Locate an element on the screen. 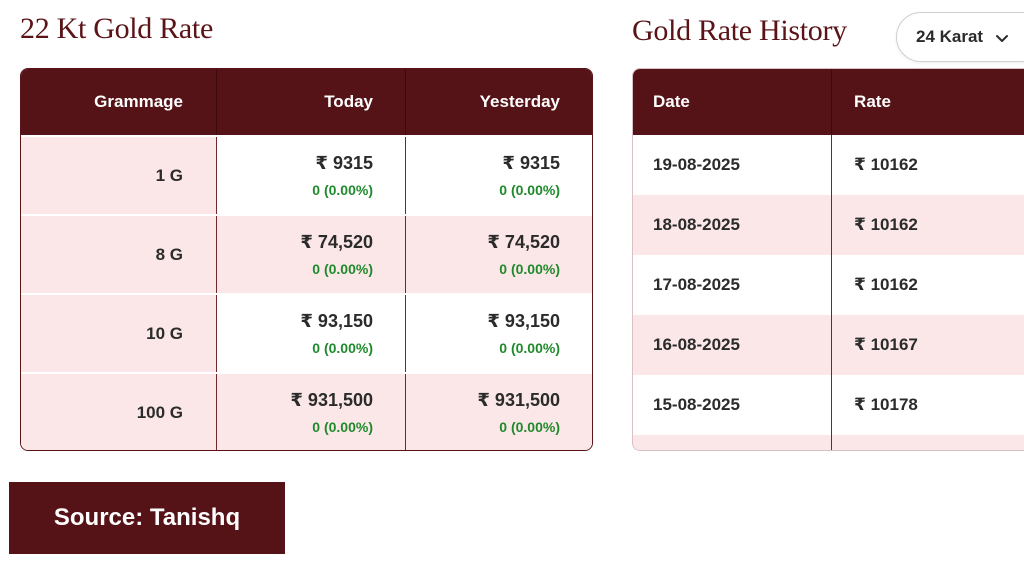 This screenshot has width=1024, height=576. table-row: 1 G ₹ 9315 0 (0.00%) ₹ 9315 0 (0.00%) is located at coordinates (306, 174).